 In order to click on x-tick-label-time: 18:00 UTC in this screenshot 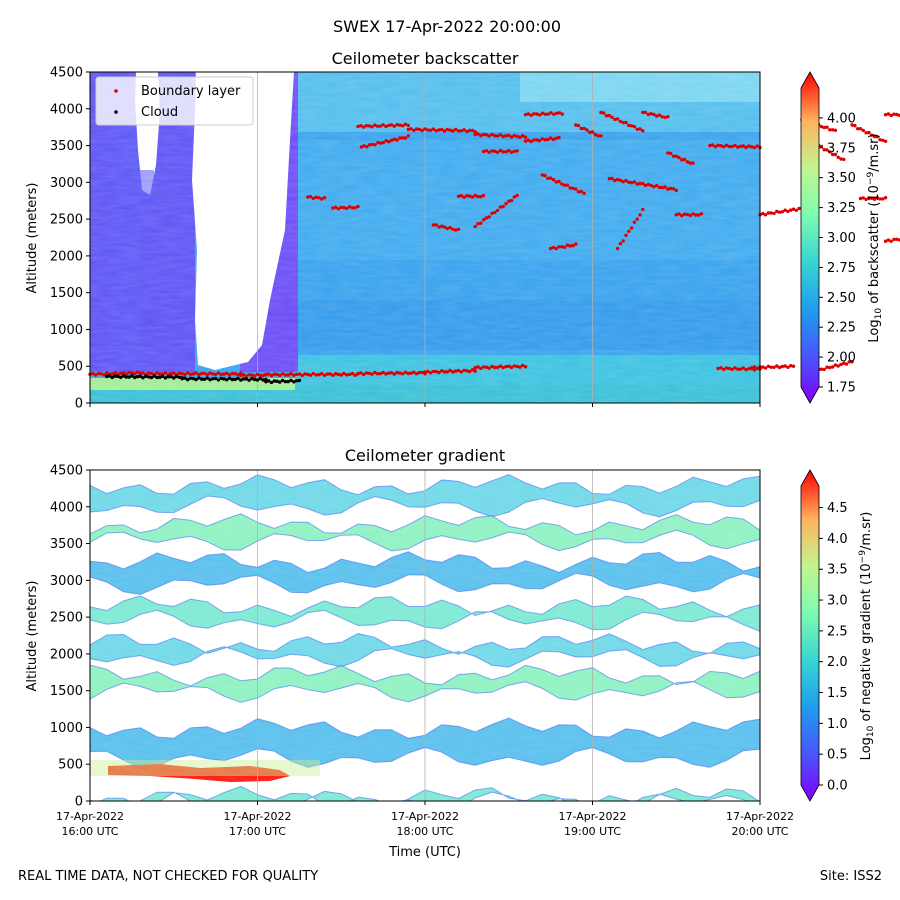, I will do `click(424, 831)`.